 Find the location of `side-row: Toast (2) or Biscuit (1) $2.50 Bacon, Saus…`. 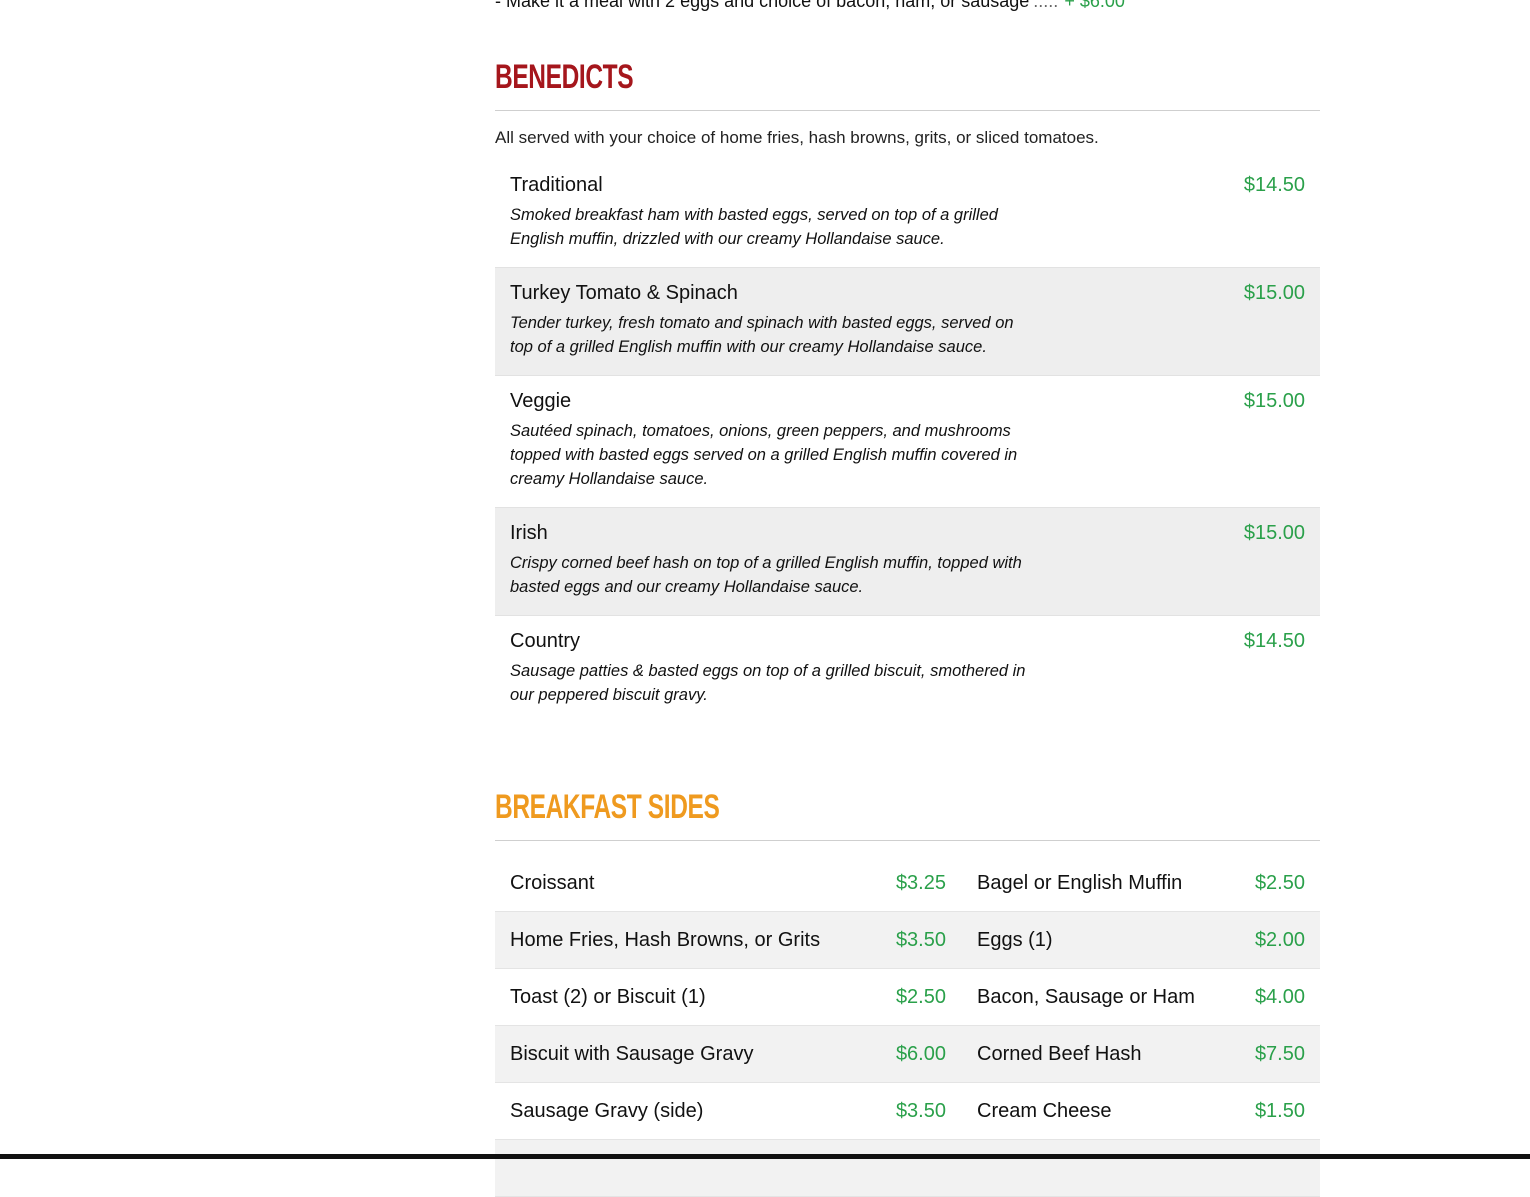

side-row: Toast (2) or Biscuit (1) $2.50 Bacon, Saus… is located at coordinates (907, 997).